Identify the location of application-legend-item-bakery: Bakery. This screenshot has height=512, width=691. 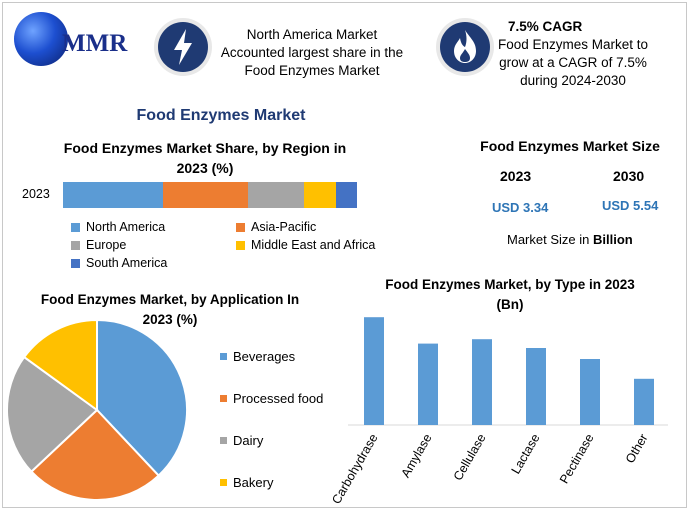
(246, 482).